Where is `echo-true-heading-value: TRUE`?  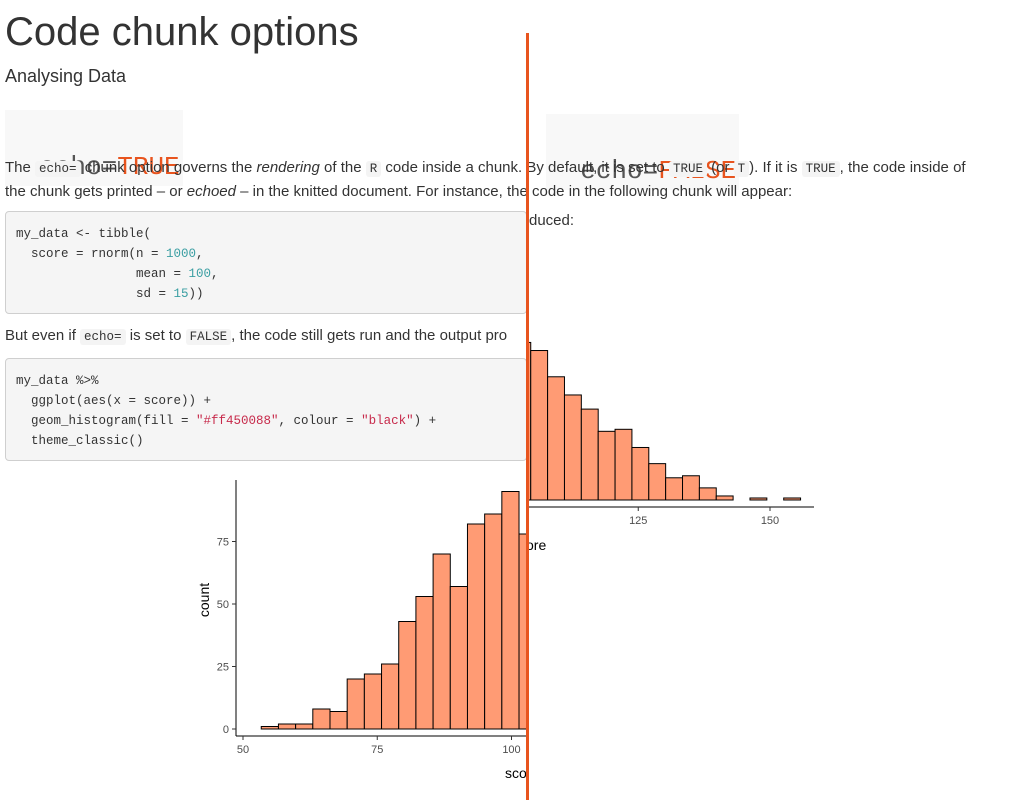 echo-true-heading-value: TRUE is located at coordinates (148, 167).